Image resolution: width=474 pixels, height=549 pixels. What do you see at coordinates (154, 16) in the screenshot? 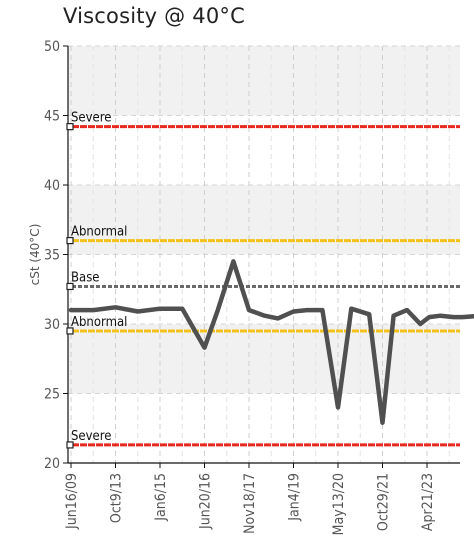
I see `chart-title: Viscosity @ 40°C` at bounding box center [154, 16].